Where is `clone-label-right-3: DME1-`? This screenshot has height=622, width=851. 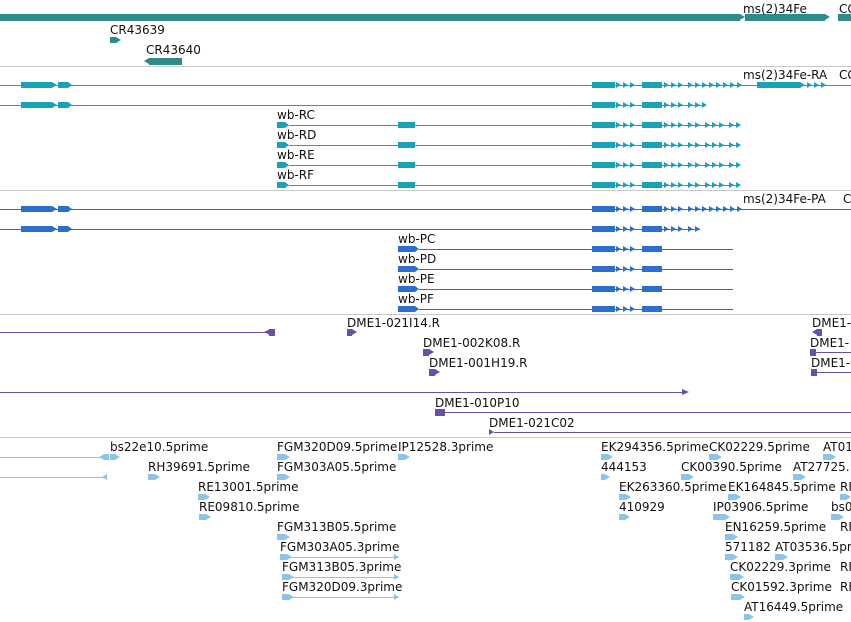
clone-label-right-3: DME1- is located at coordinates (831, 363).